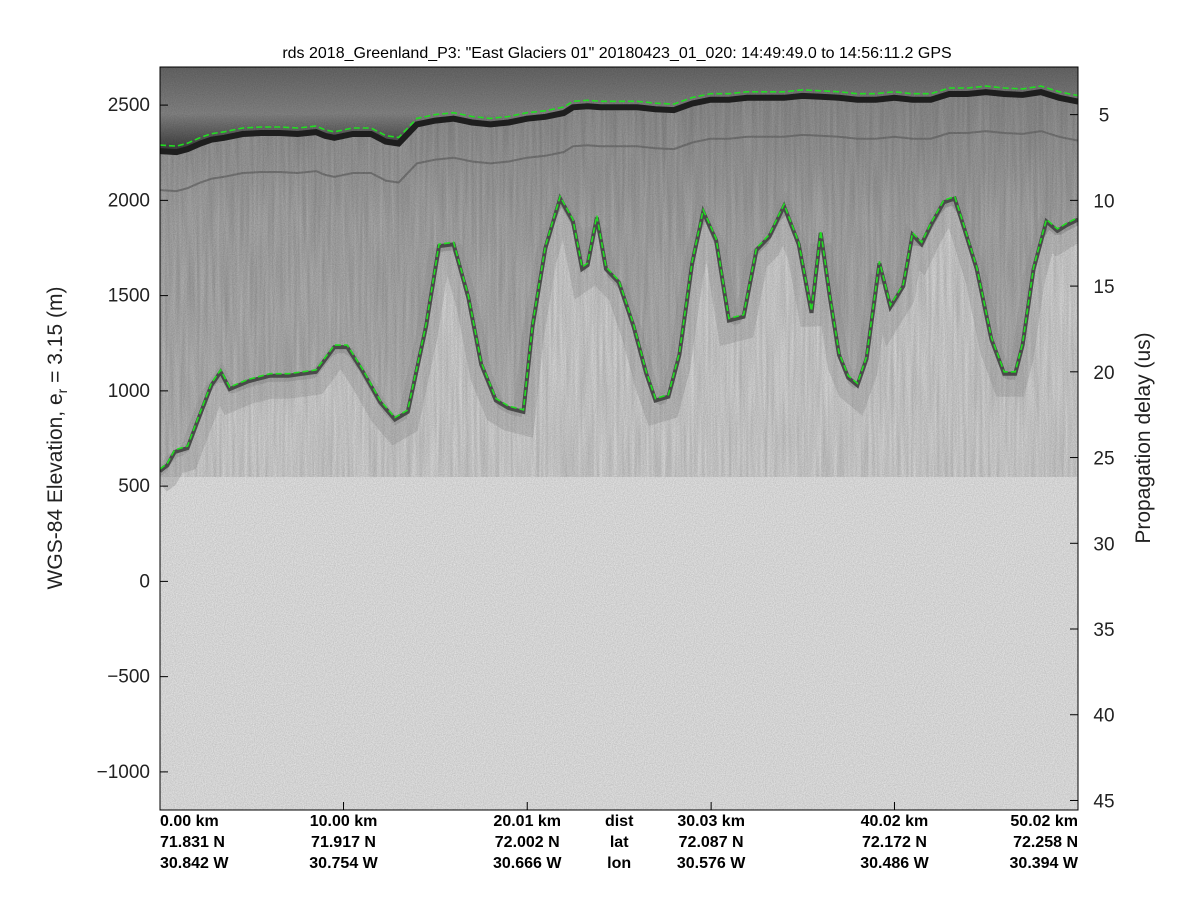 The height and width of the screenshot is (900, 1200). I want to click on row-label-dist: dist, so click(619, 821).